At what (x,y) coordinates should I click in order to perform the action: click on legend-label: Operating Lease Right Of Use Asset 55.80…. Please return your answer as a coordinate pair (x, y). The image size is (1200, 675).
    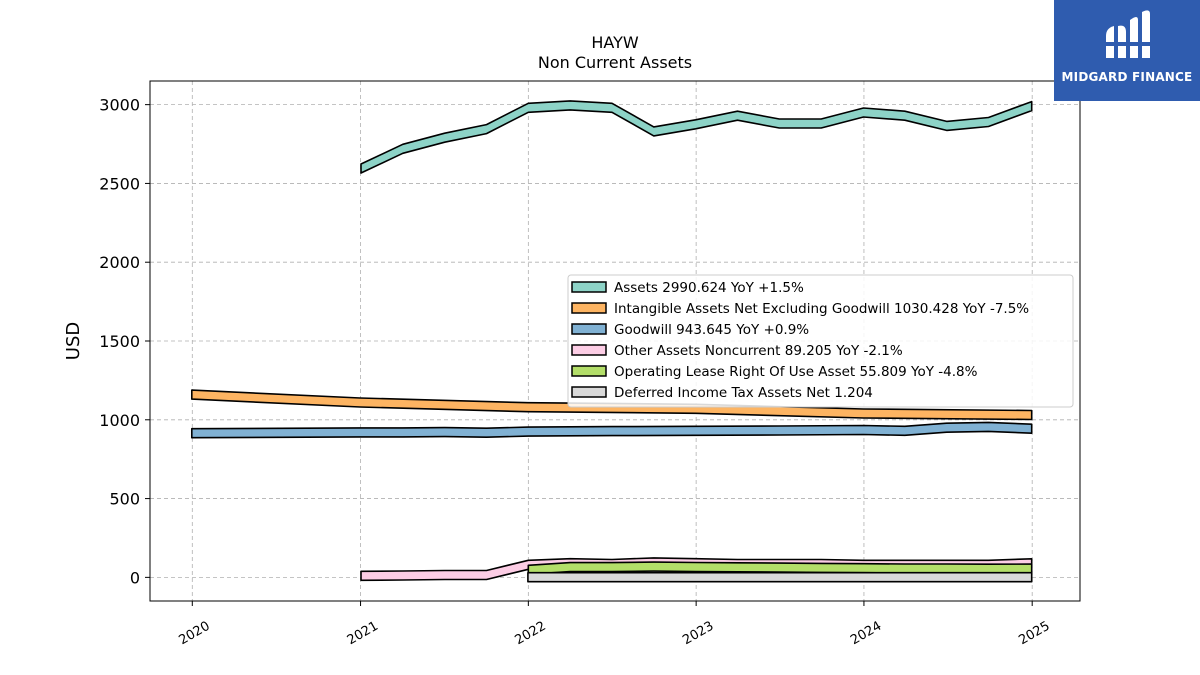
    Looking at the image, I should click on (796, 372).